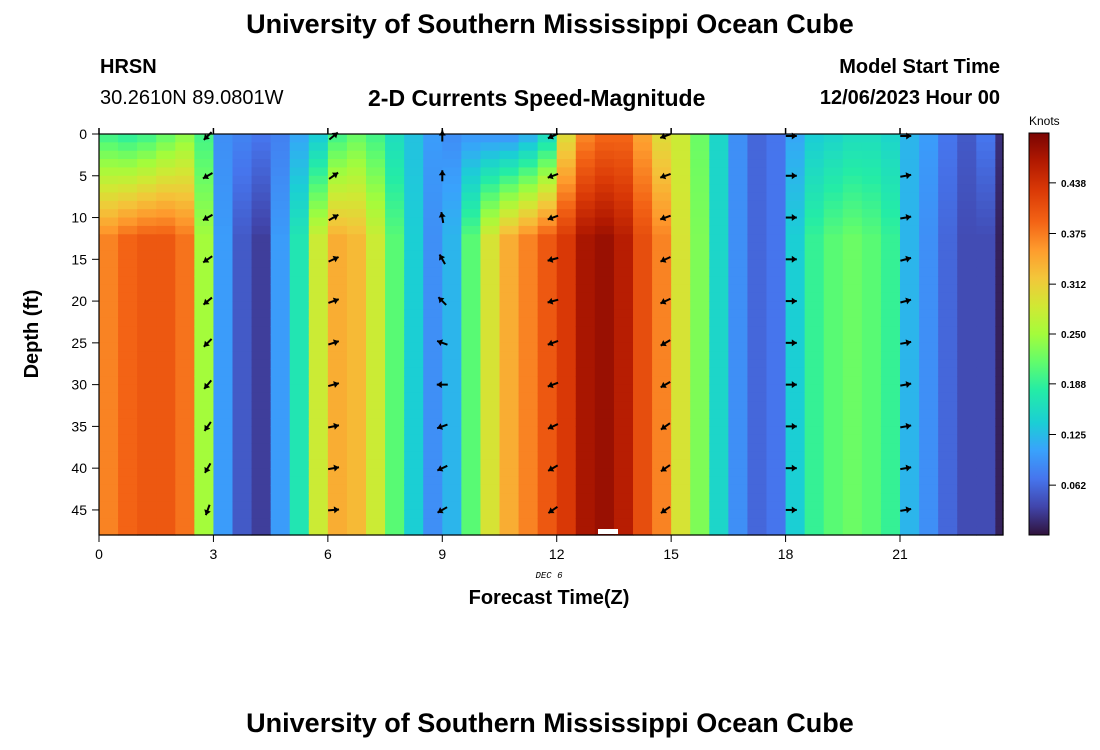  What do you see at coordinates (83, 176) in the screenshot?
I see `y-tick-label: 5` at bounding box center [83, 176].